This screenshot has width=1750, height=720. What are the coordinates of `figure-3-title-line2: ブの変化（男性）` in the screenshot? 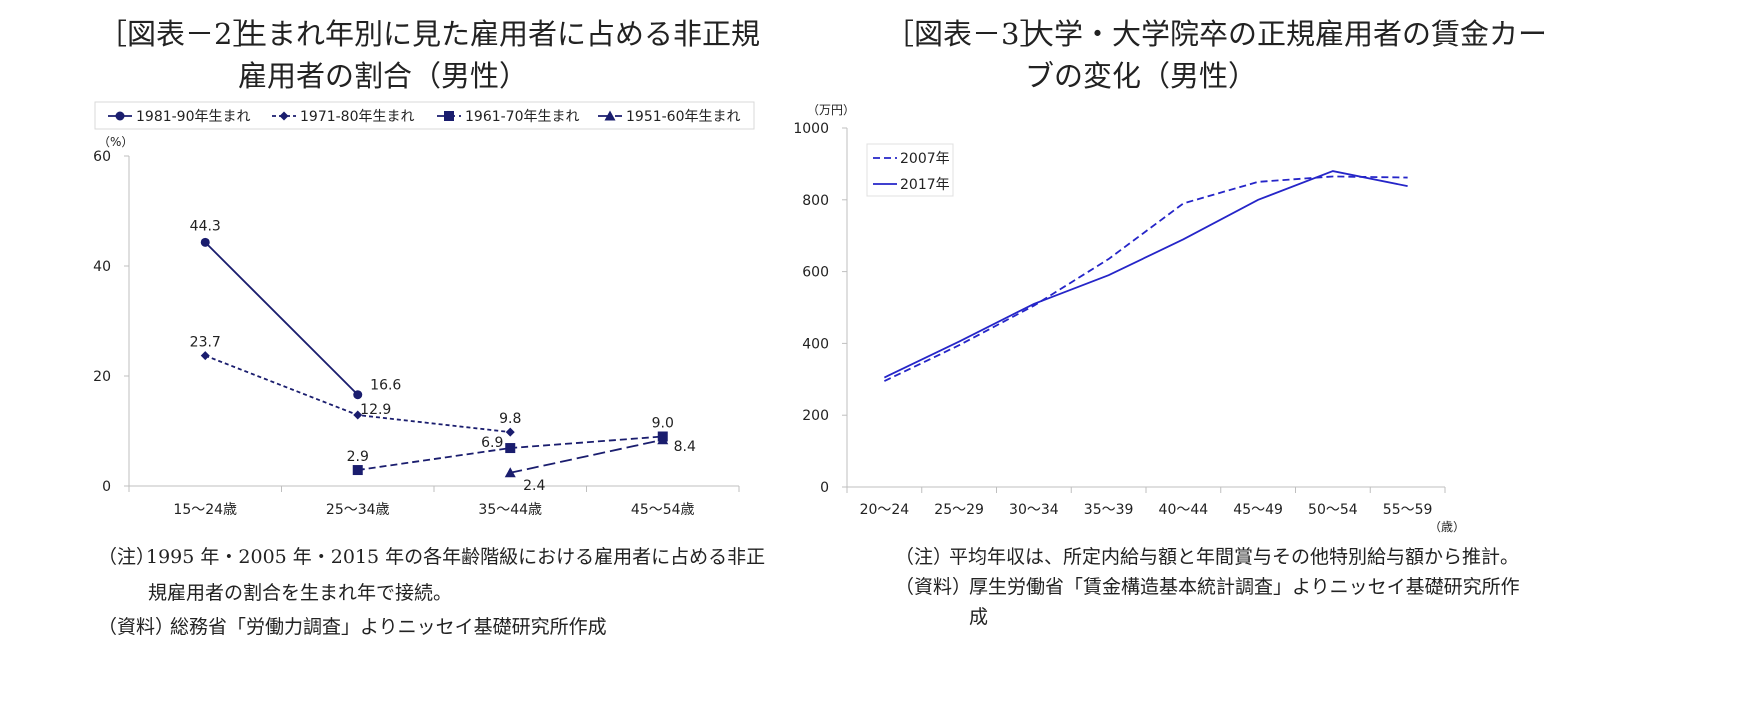 It's located at (1141, 76).